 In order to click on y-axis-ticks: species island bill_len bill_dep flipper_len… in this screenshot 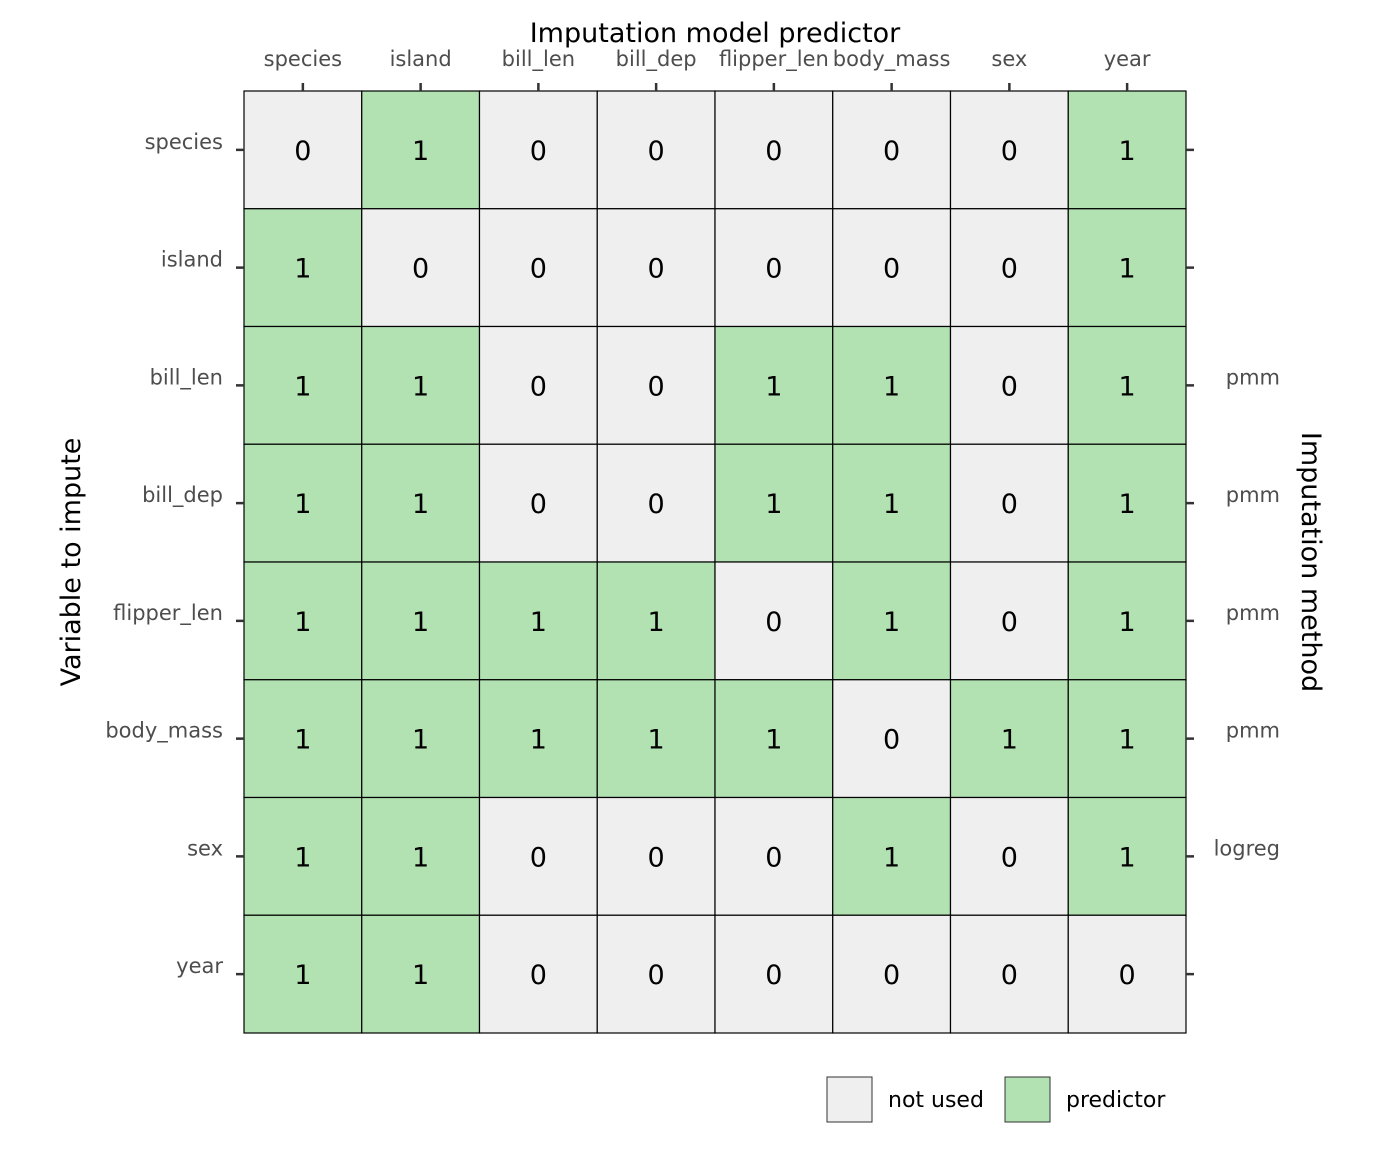, I will do `click(174, 554)`.